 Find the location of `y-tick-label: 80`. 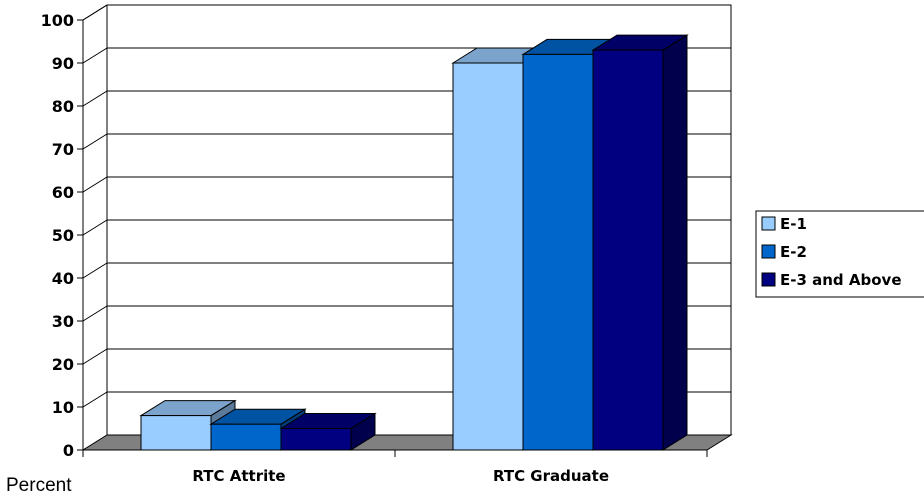

y-tick-label: 80 is located at coordinates (63, 106).